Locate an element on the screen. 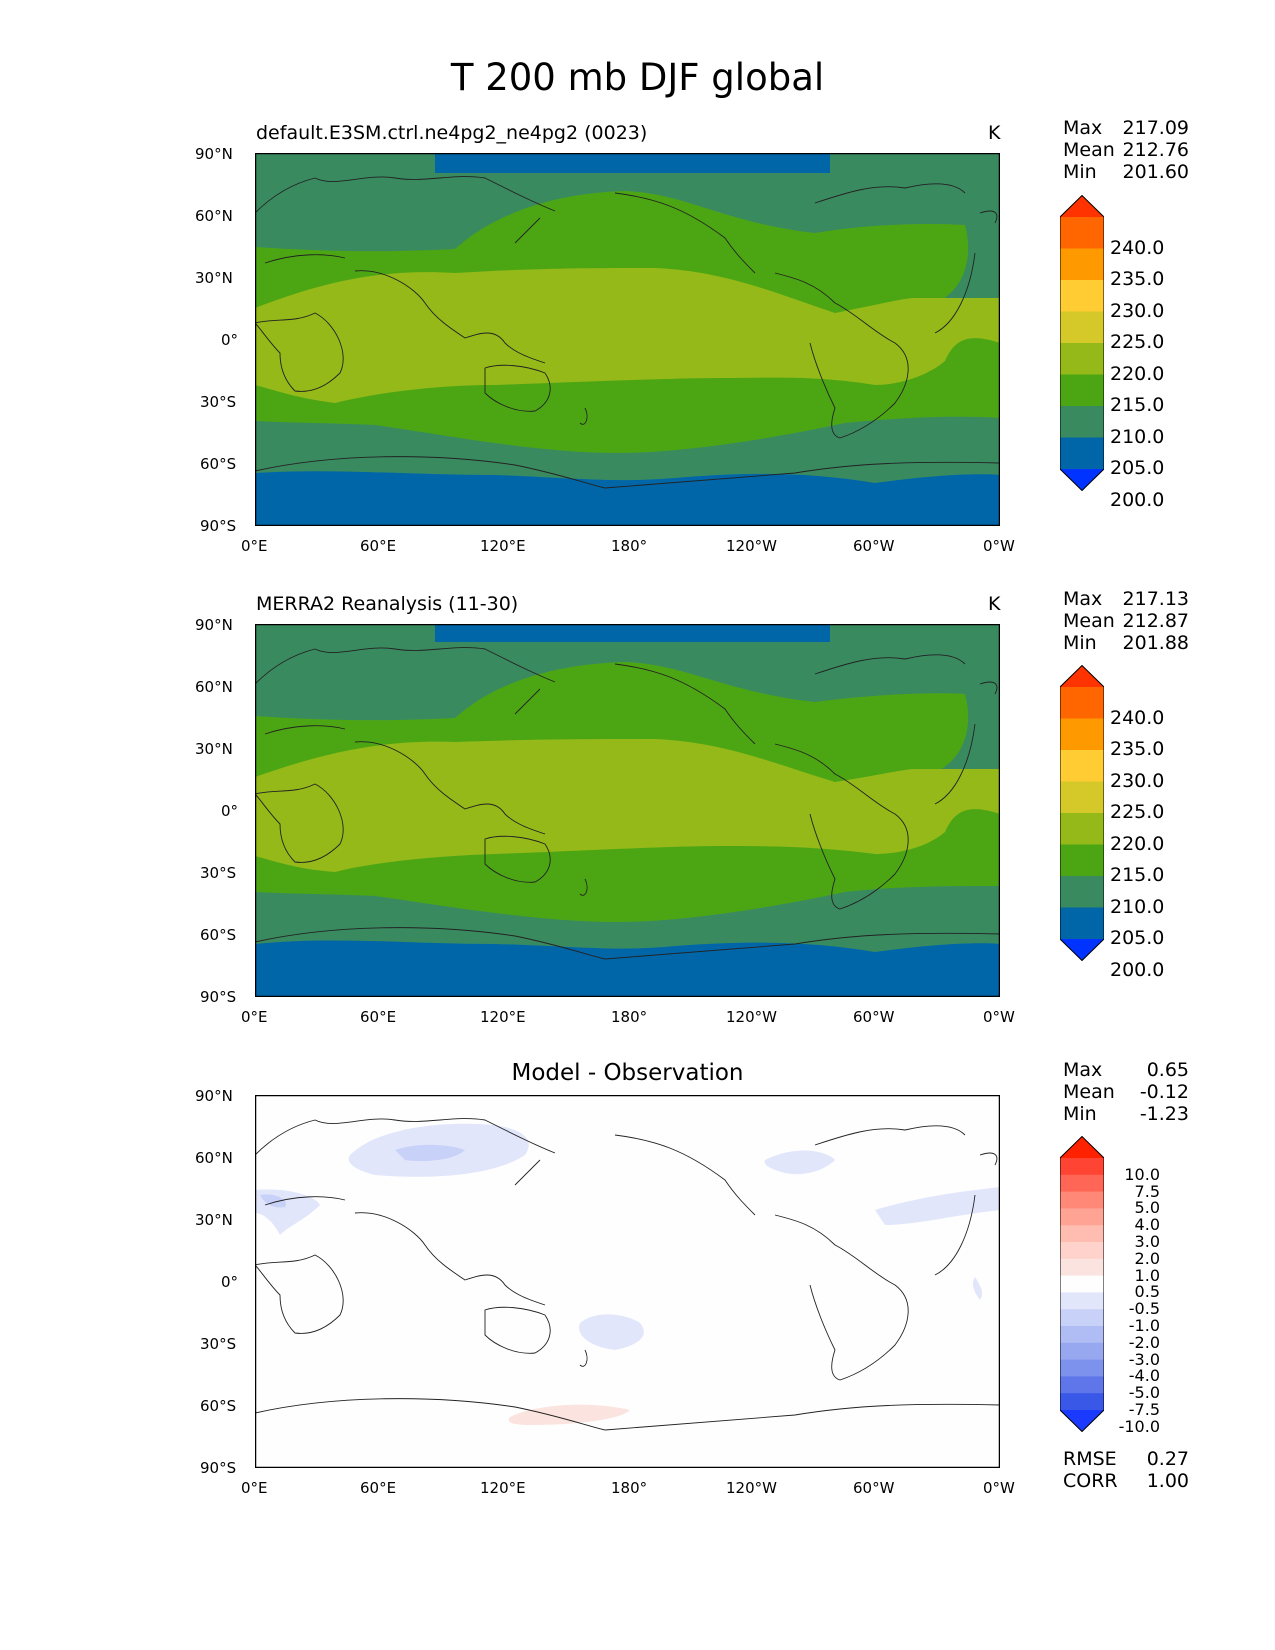 The image size is (1275, 1650). panel-unit-test: K is located at coordinates (994, 133).